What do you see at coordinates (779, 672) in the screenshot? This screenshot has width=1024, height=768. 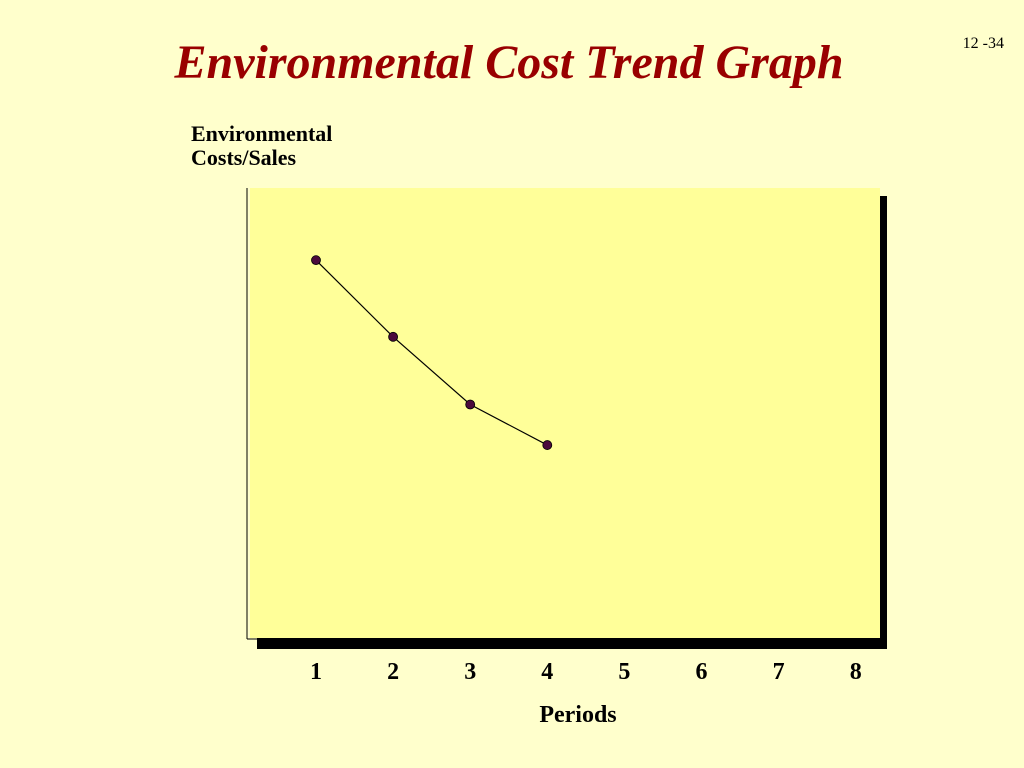 I see `x-tick-label-7: 7` at bounding box center [779, 672].